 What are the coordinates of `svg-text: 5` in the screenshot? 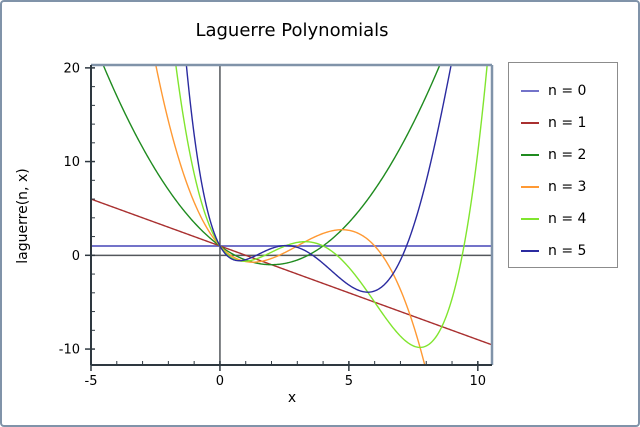 It's located at (349, 381).